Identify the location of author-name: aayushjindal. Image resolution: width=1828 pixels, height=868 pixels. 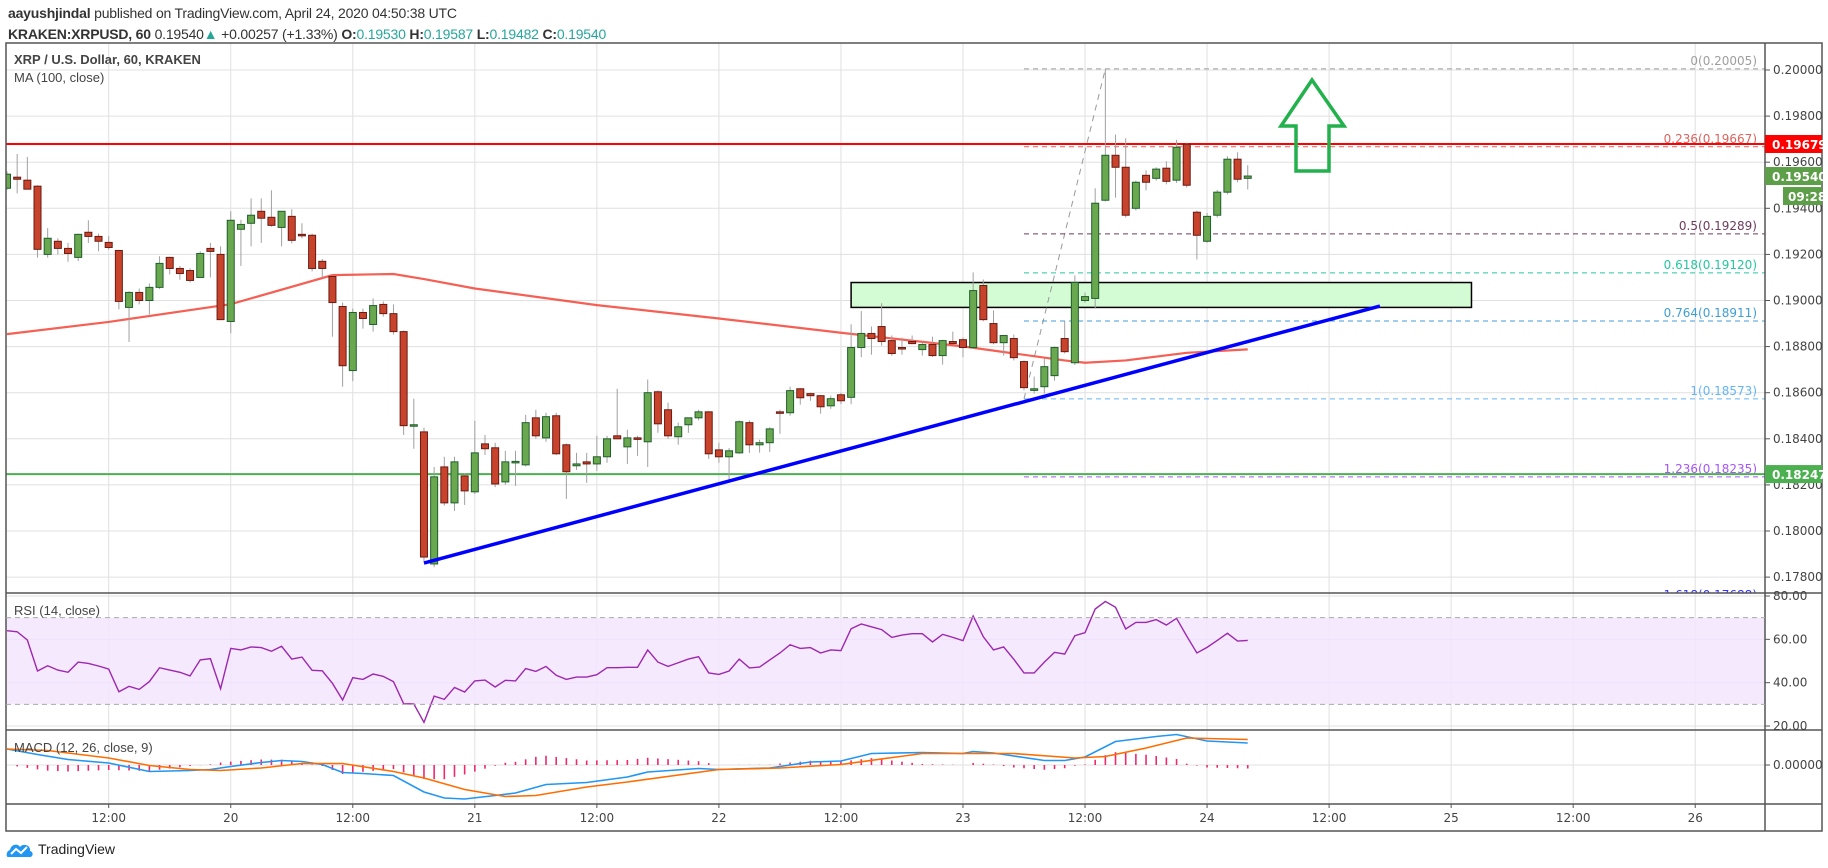
(49, 13).